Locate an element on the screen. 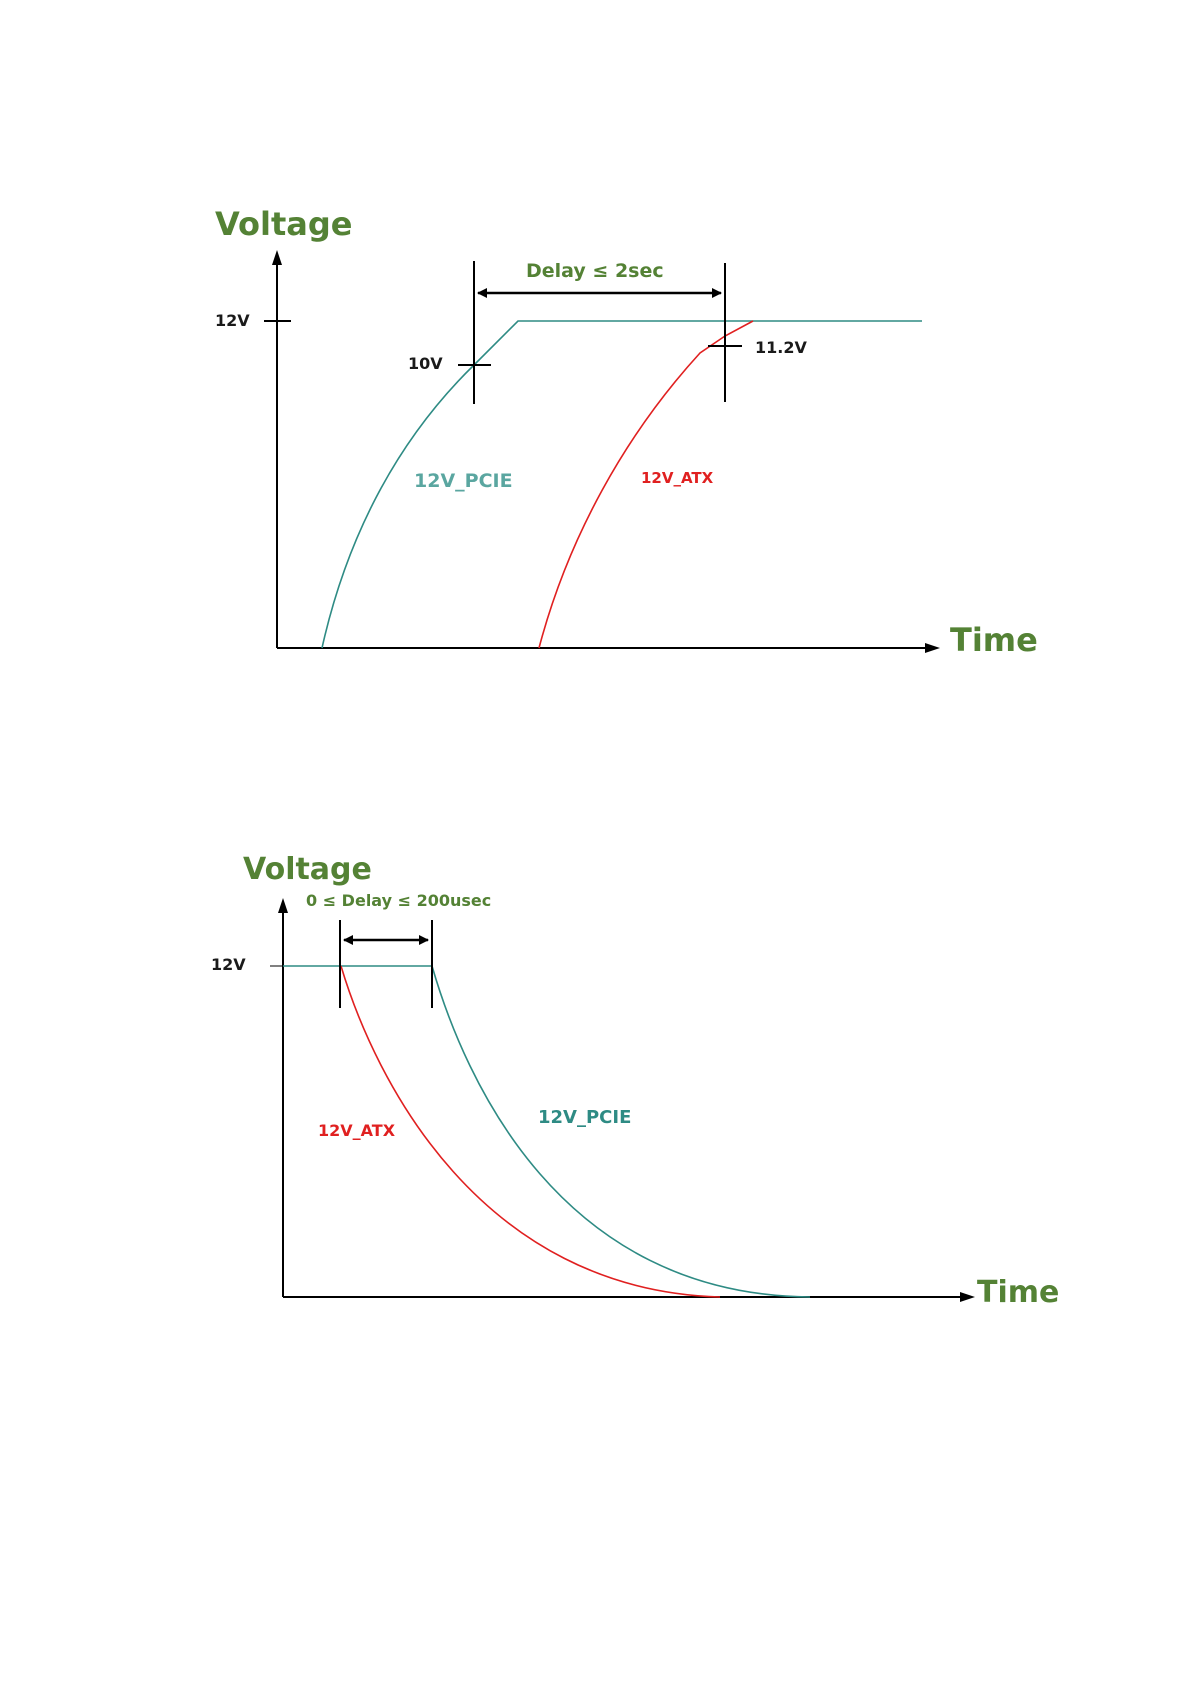 This screenshot has height=1684, width=1191. delay-label: Delay ≤ 2sec is located at coordinates (595, 271).